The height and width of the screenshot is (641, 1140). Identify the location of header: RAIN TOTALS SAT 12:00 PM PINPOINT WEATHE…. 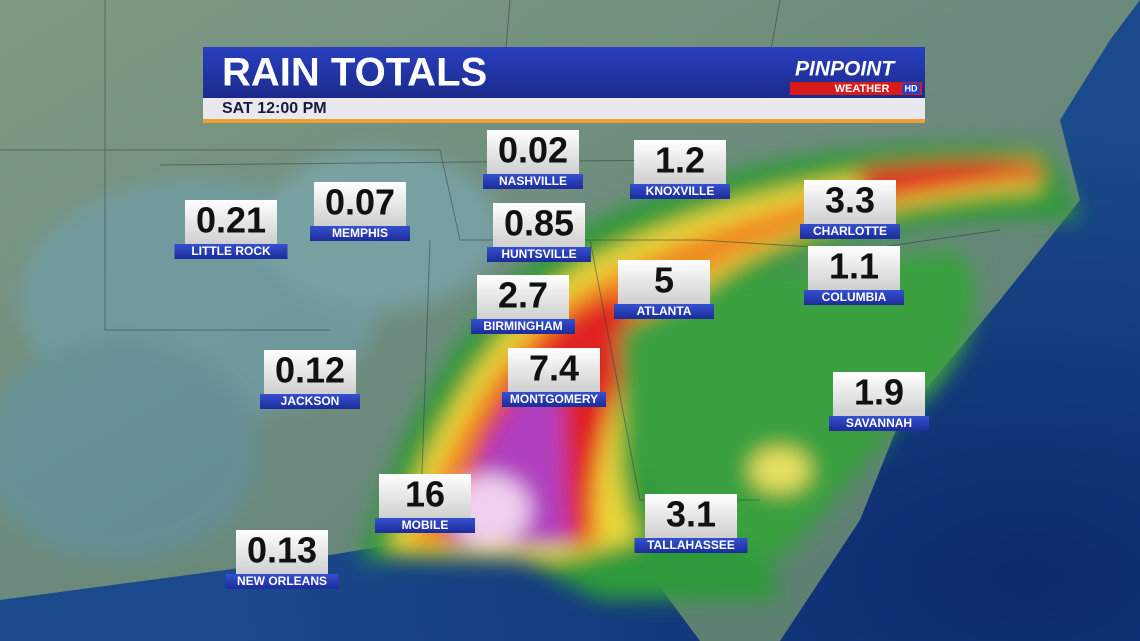
(564, 85).